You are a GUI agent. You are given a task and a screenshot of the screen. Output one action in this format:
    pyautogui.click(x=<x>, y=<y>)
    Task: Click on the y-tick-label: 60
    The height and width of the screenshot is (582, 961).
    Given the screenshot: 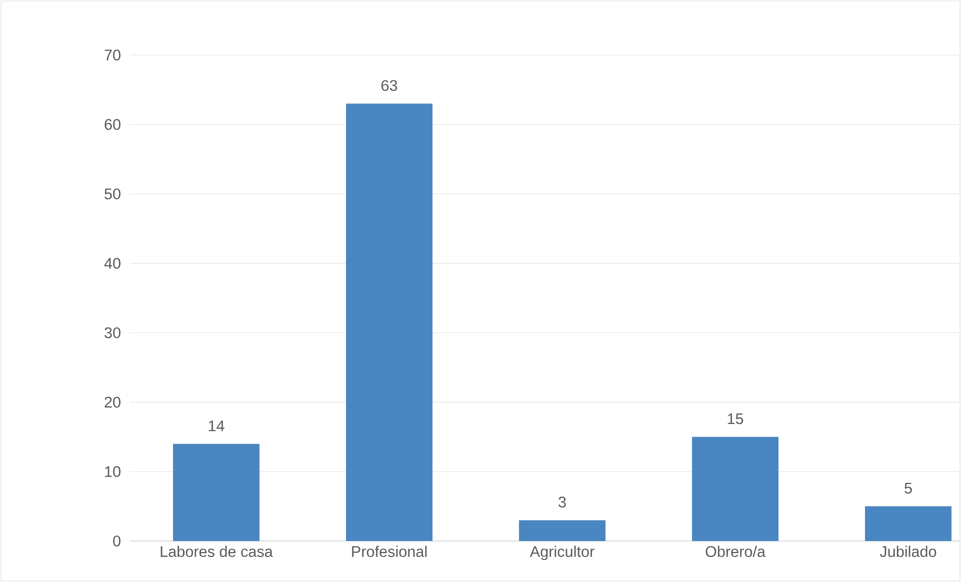 What is the action you would take?
    pyautogui.click(x=112, y=124)
    